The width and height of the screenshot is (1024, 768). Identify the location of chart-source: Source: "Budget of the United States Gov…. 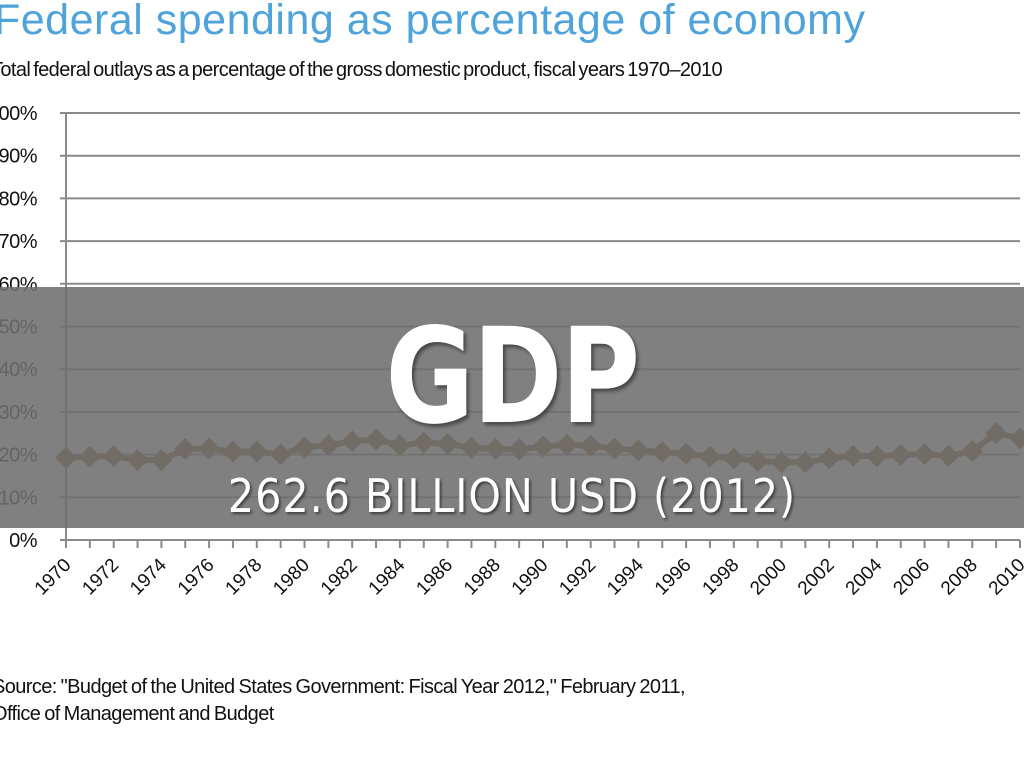
(343, 701).